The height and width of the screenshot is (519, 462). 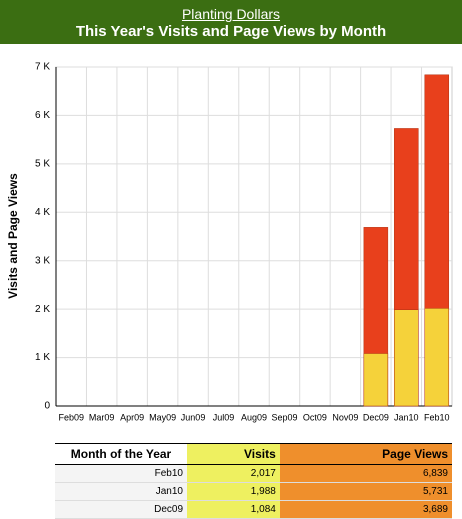 I want to click on y-axis-label: Visits and Page Views, so click(x=13, y=236).